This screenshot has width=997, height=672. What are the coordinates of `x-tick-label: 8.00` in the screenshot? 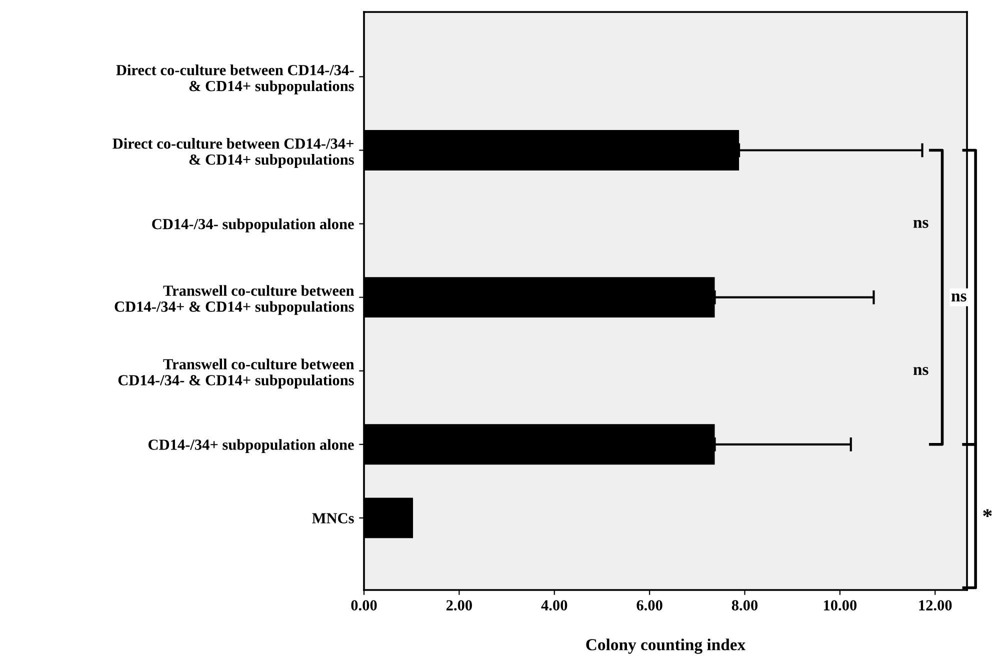 It's located at (745, 605).